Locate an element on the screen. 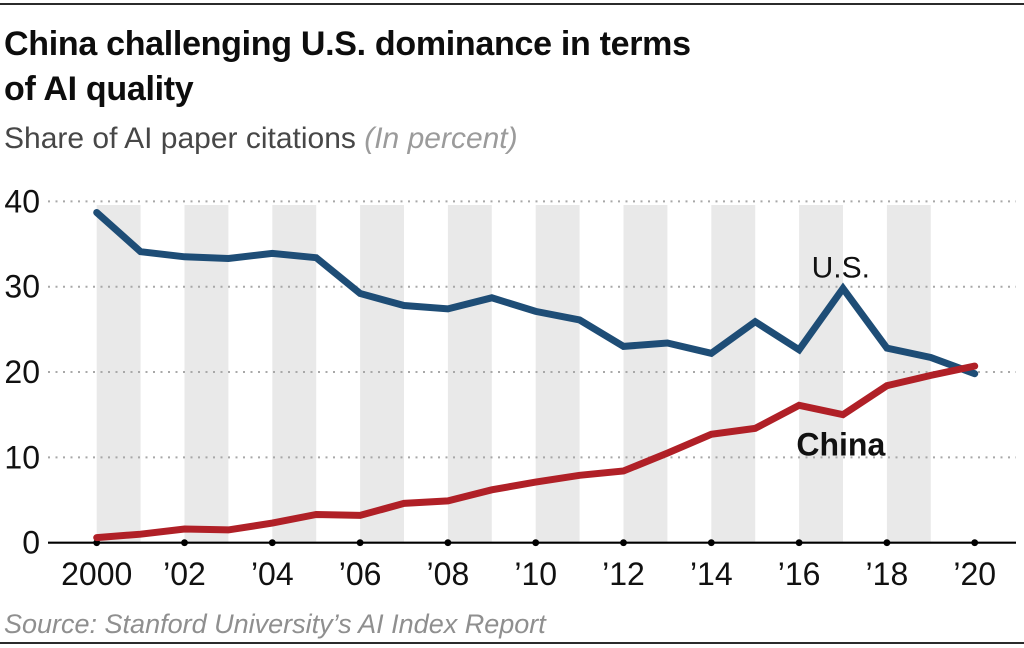 The image size is (1024, 648). x-axis-tick-dot-2016 is located at coordinates (799, 543).